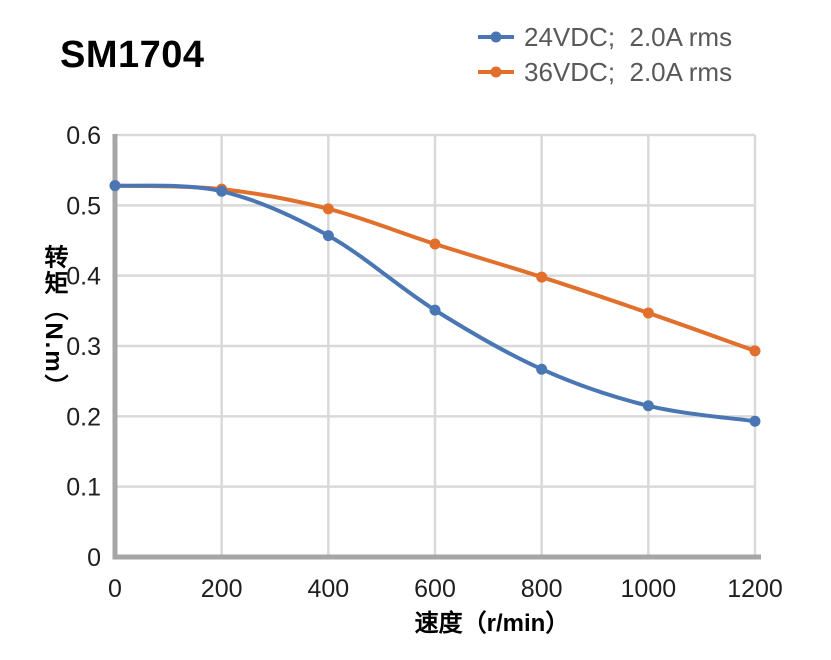 Image resolution: width=831 pixels, height=660 pixels. What do you see at coordinates (628, 72) in the screenshot?
I see `legend-label-36vdc: 36VDC; 2.0A rms` at bounding box center [628, 72].